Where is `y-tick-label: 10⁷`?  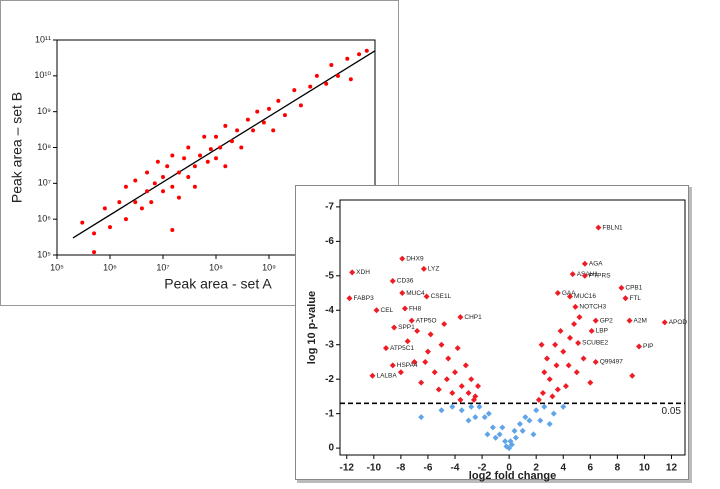 y-tick-label: 10⁷ is located at coordinates (44, 183).